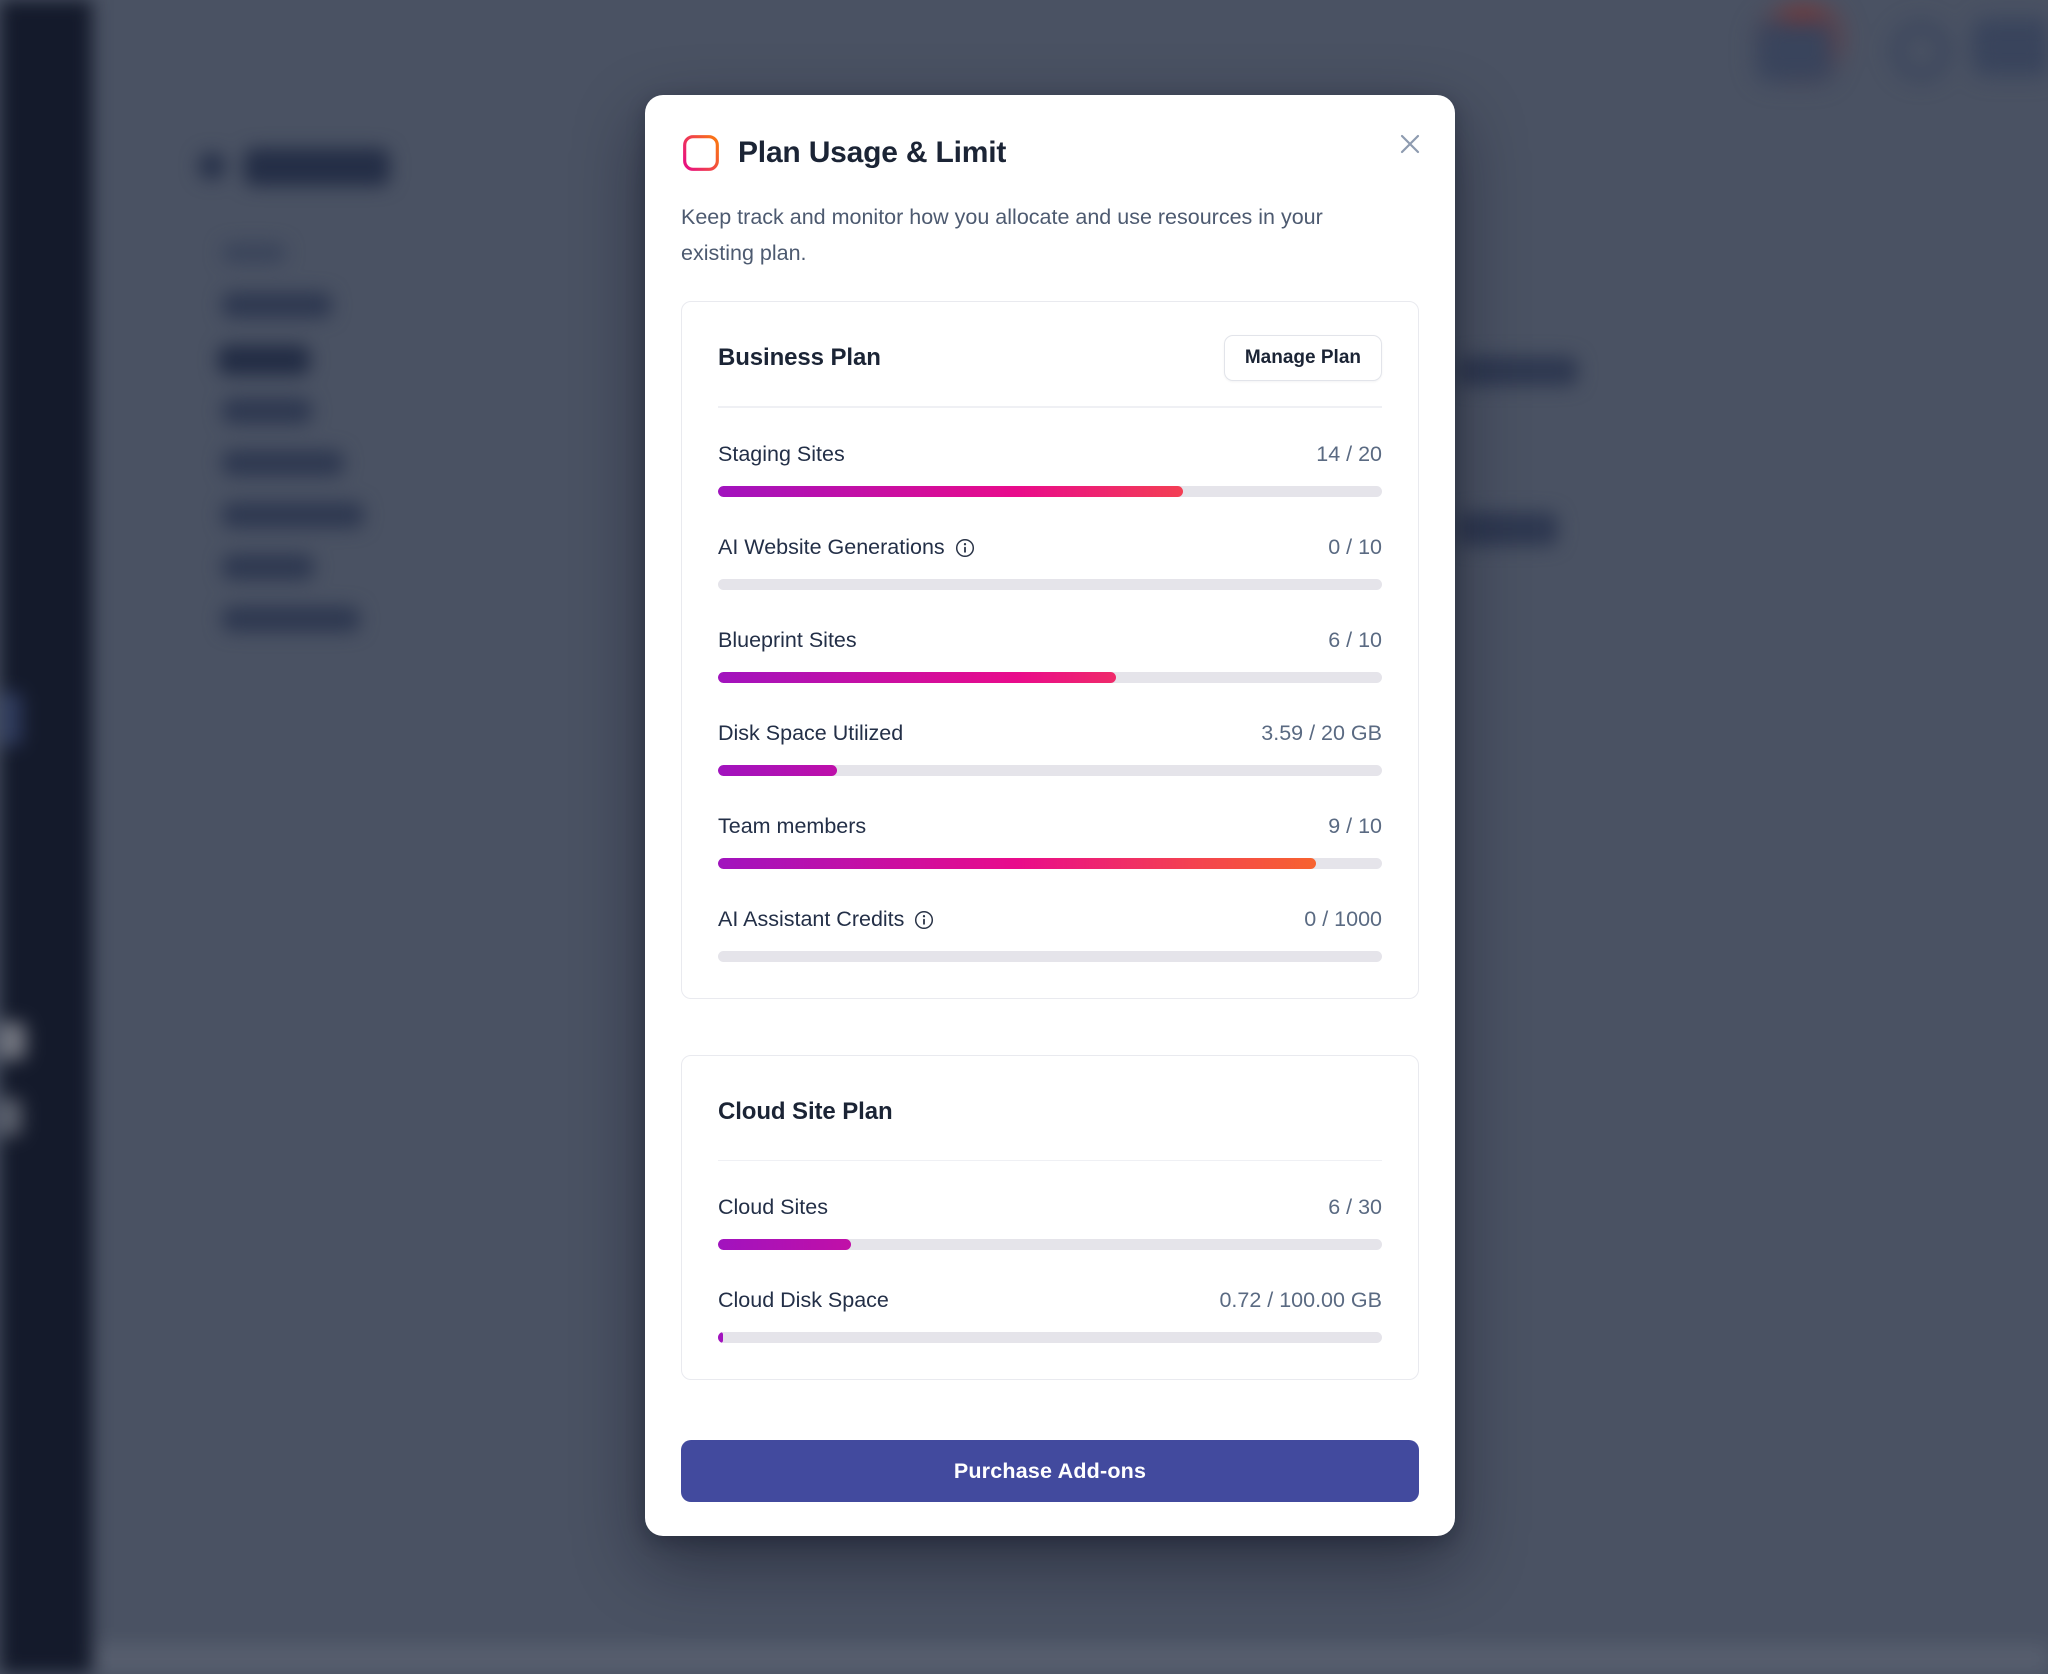  What do you see at coordinates (317, 167) in the screenshot?
I see `page-title-blurred` at bounding box center [317, 167].